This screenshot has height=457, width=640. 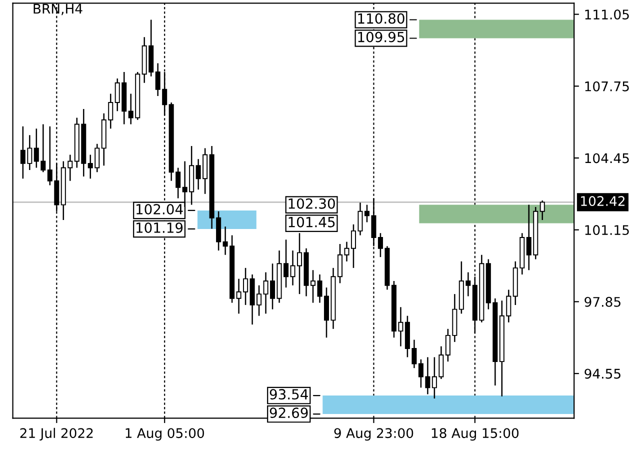 What do you see at coordinates (475, 434) in the screenshot?
I see `x-tick-label: 18 Aug 15:00` at bounding box center [475, 434].